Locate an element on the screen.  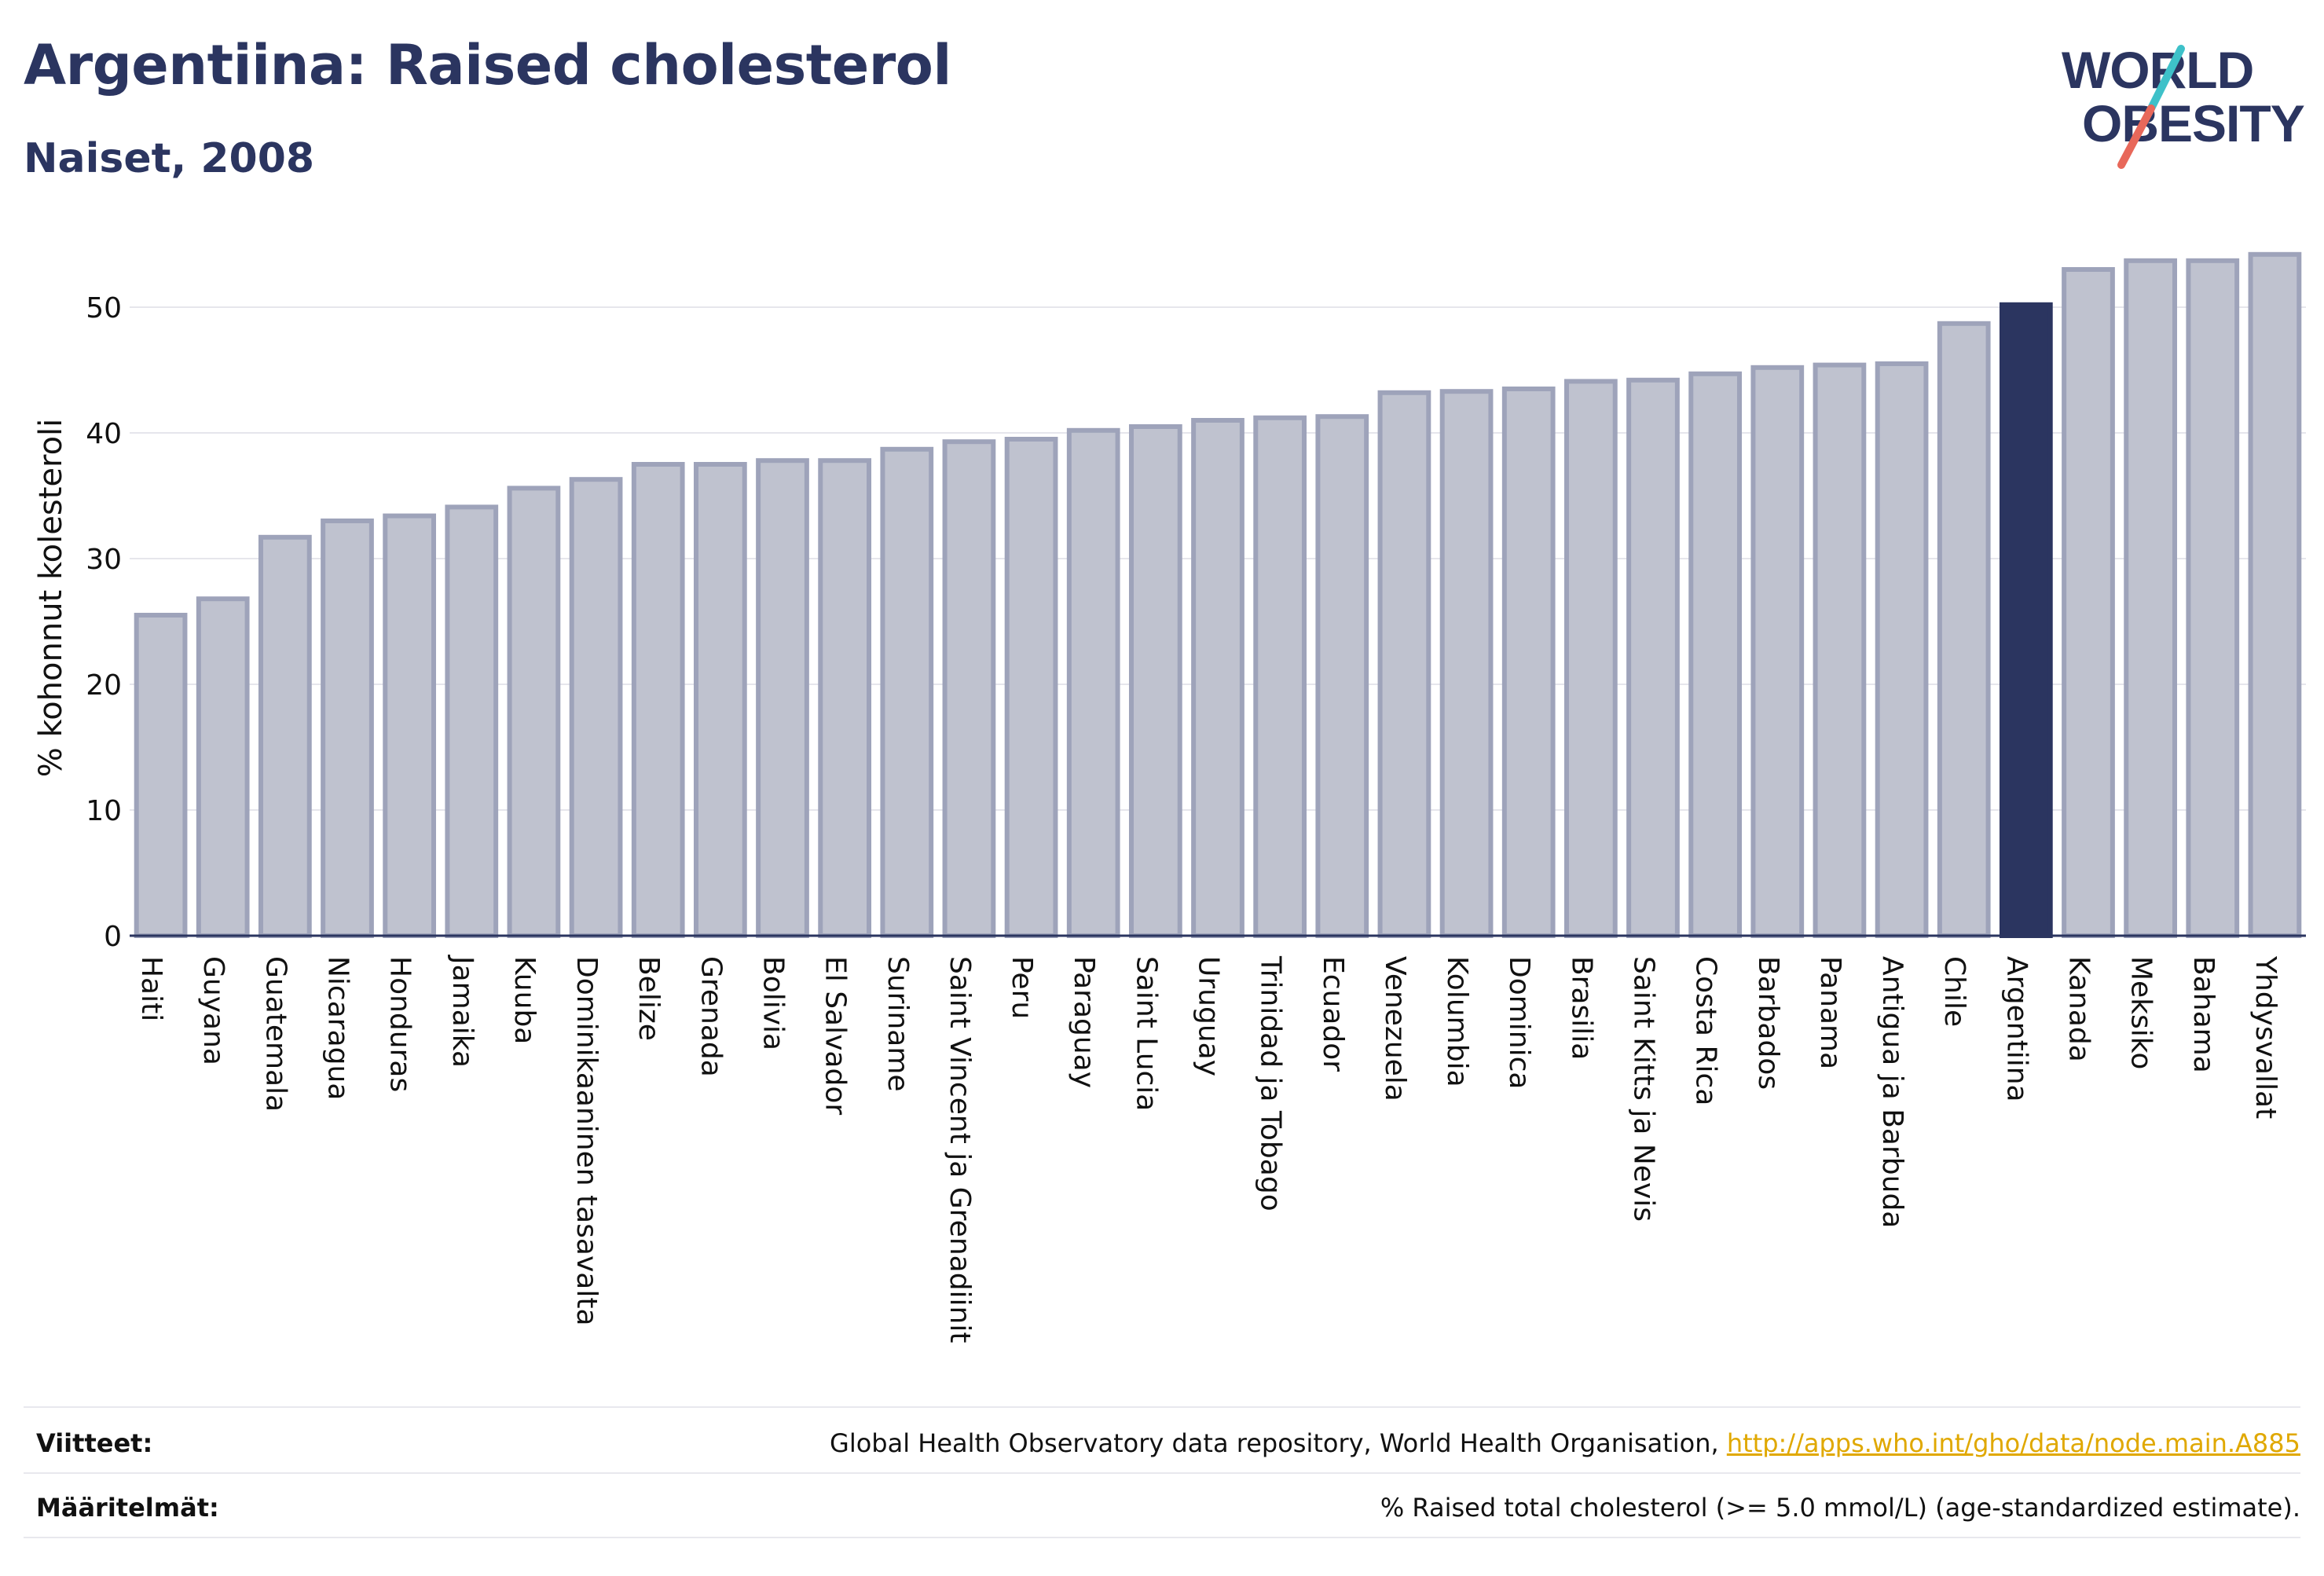
y-tick-labels: 0 10 20 30 40 50 is located at coordinates (104, 622).